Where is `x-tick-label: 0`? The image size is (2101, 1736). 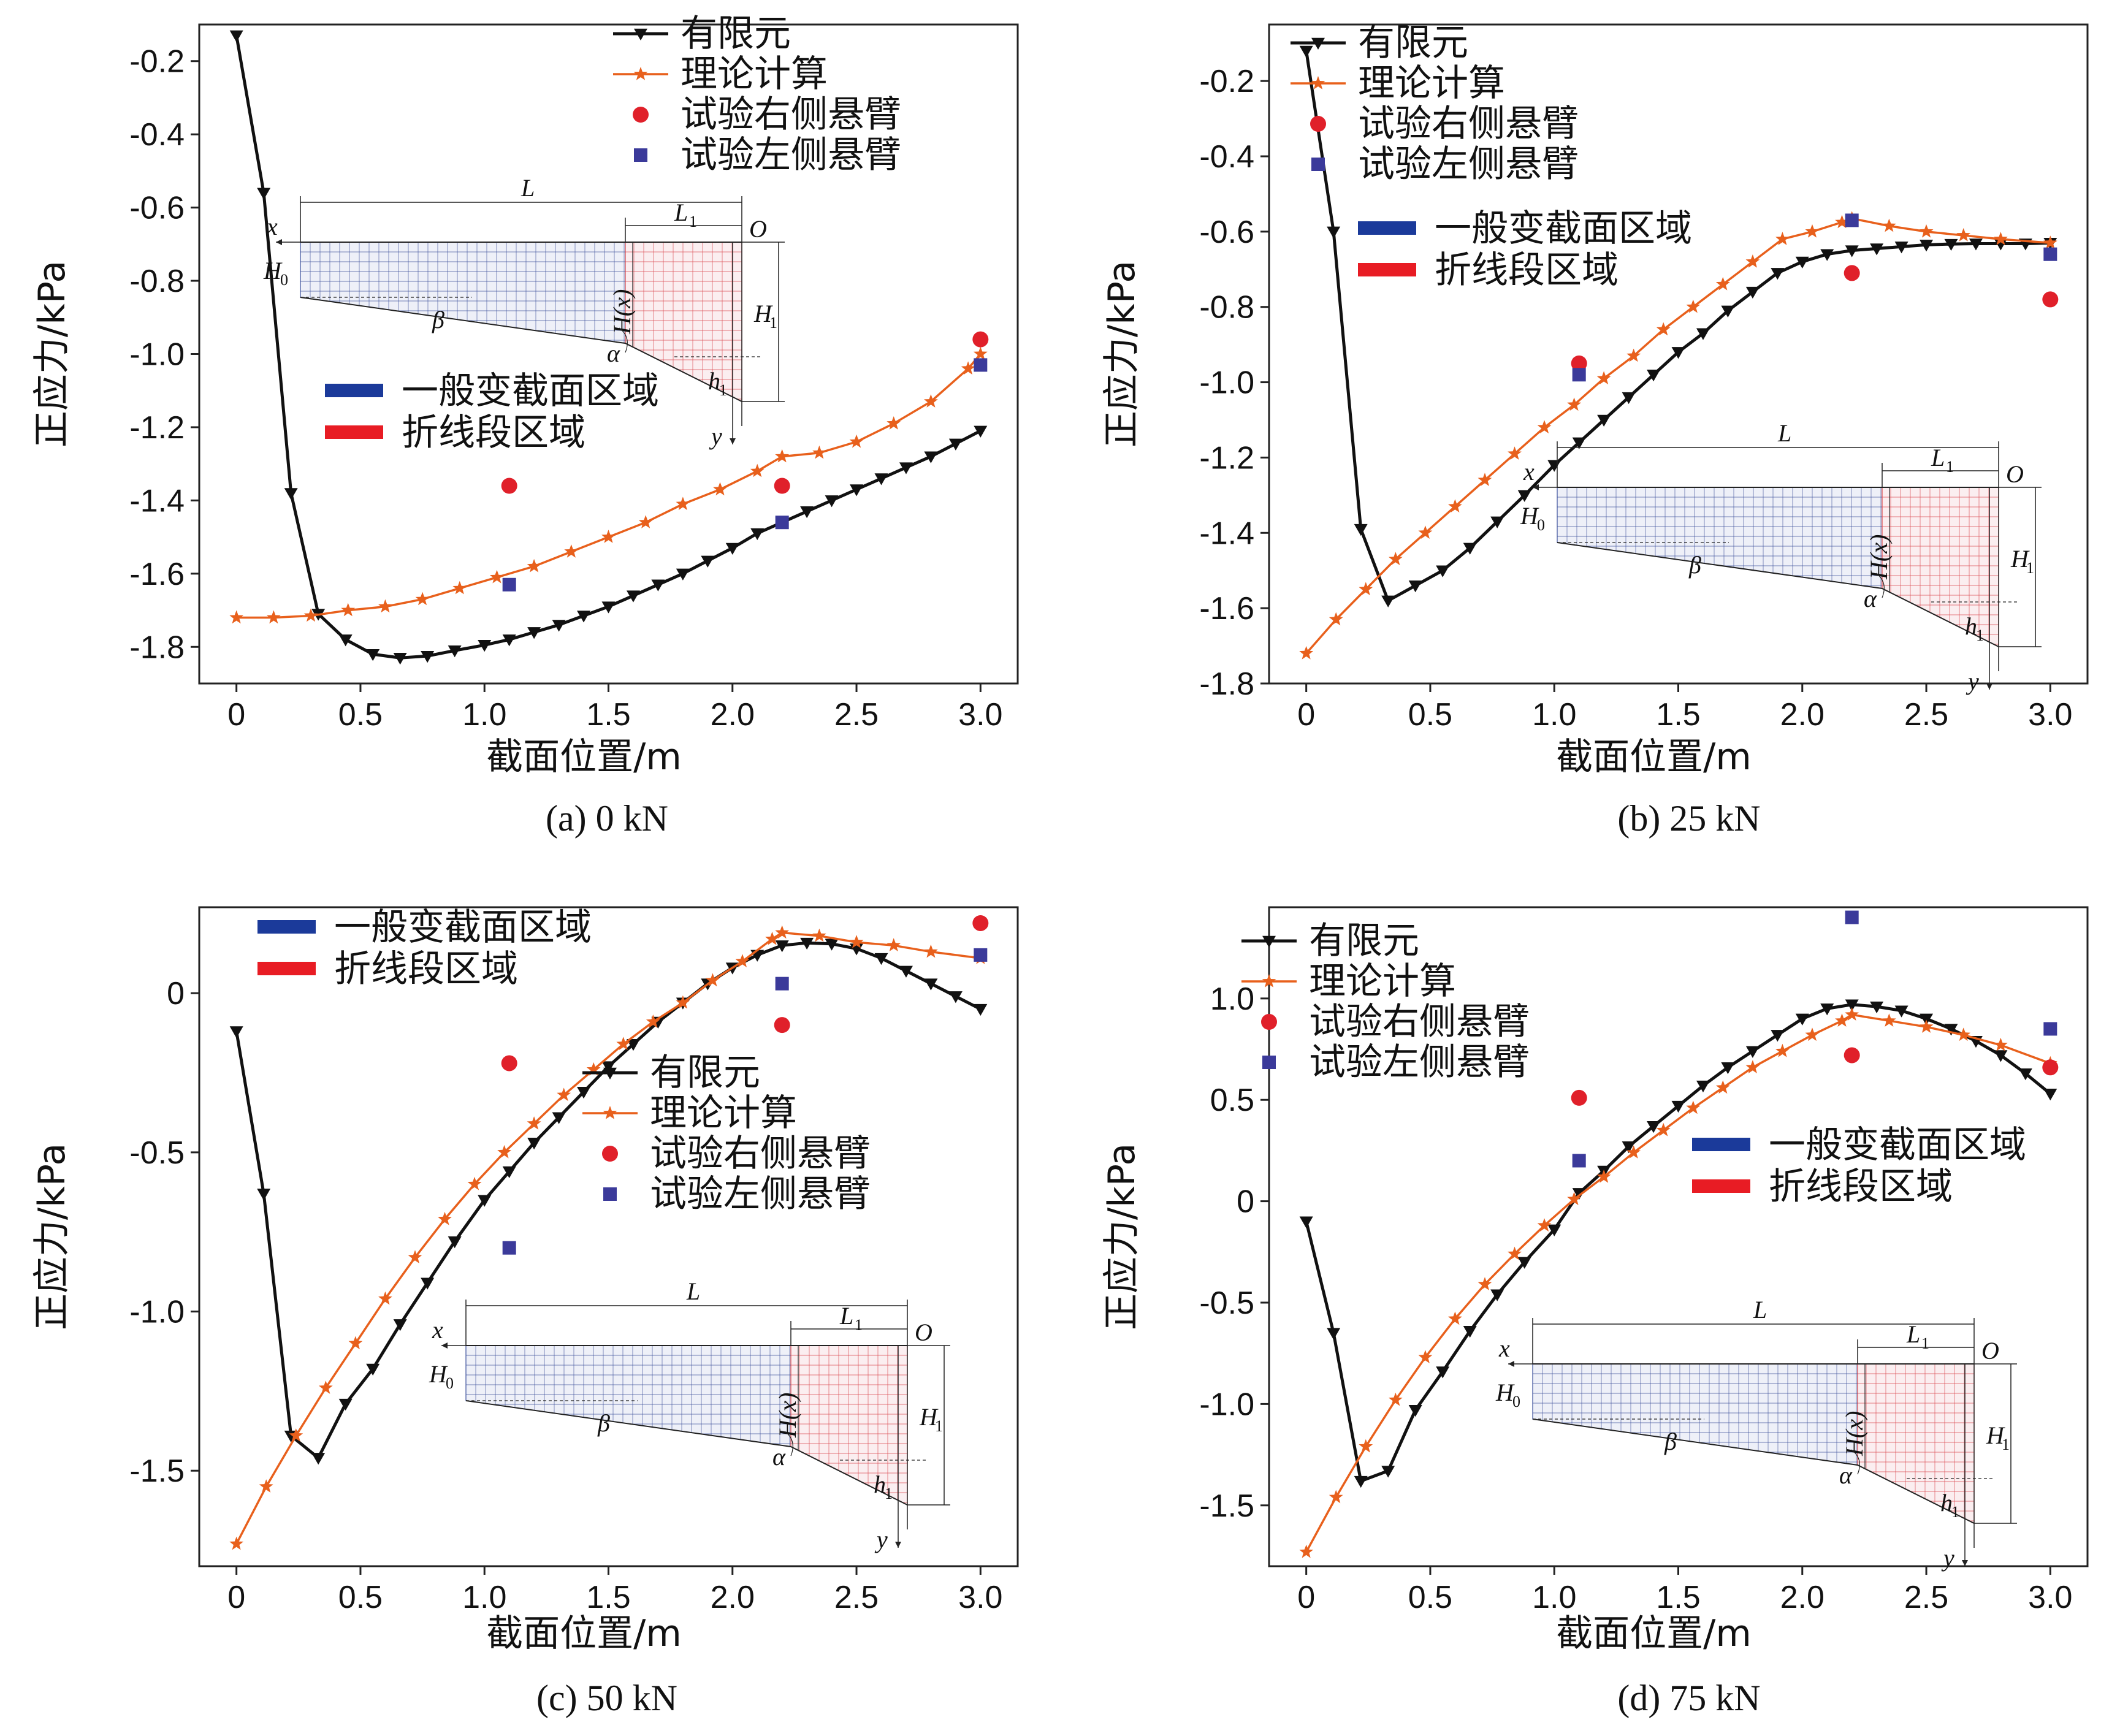 x-tick-label: 0 is located at coordinates (236, 715).